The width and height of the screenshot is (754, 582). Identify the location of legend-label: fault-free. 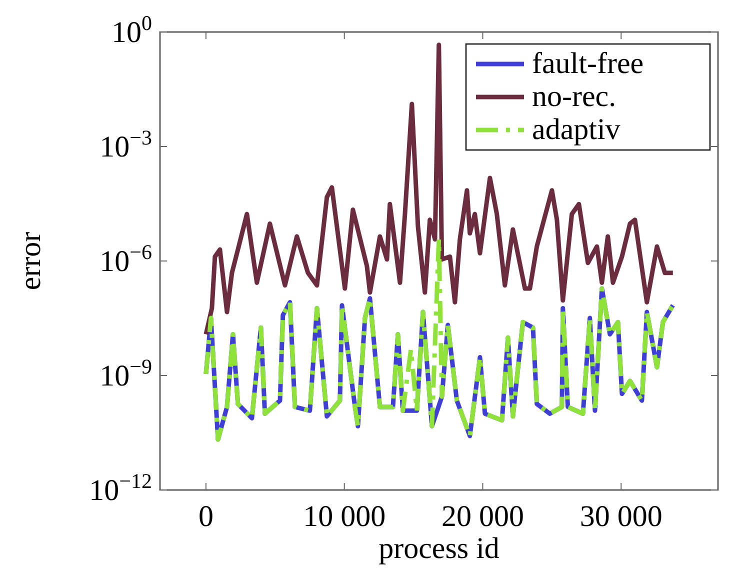
(588, 63).